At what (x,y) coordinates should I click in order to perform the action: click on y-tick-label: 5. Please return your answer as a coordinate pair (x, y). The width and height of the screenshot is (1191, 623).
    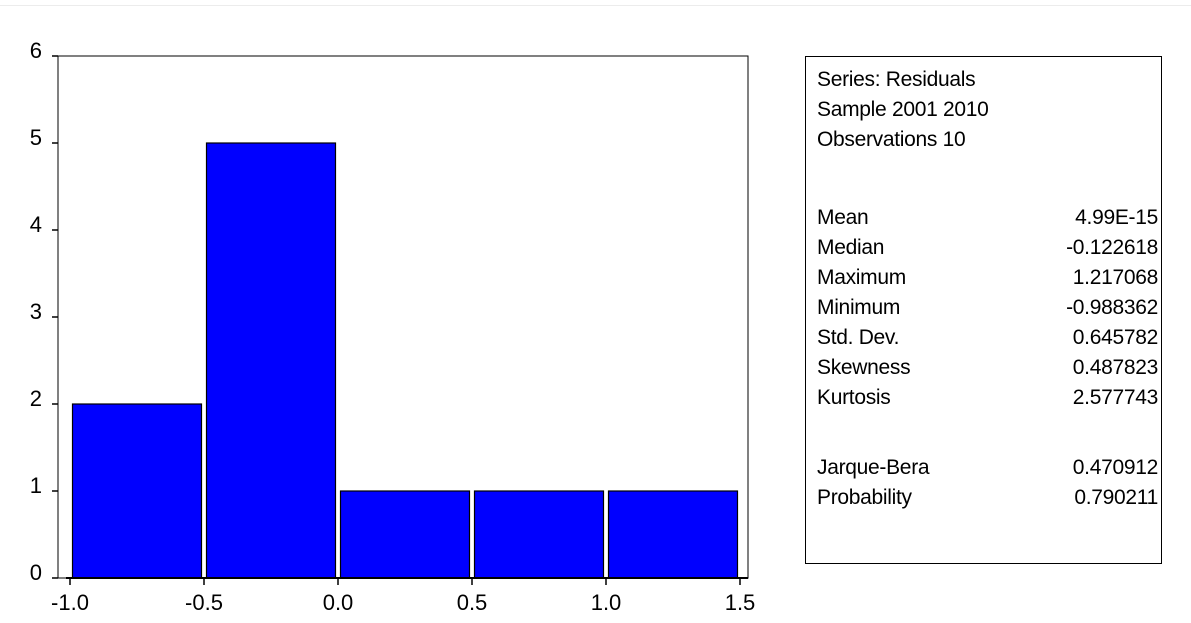
    Looking at the image, I should click on (36, 137).